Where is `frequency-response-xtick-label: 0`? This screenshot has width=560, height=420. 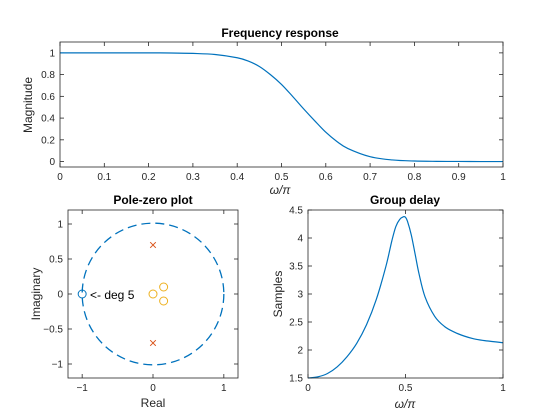 frequency-response-xtick-label: 0 is located at coordinates (60, 177).